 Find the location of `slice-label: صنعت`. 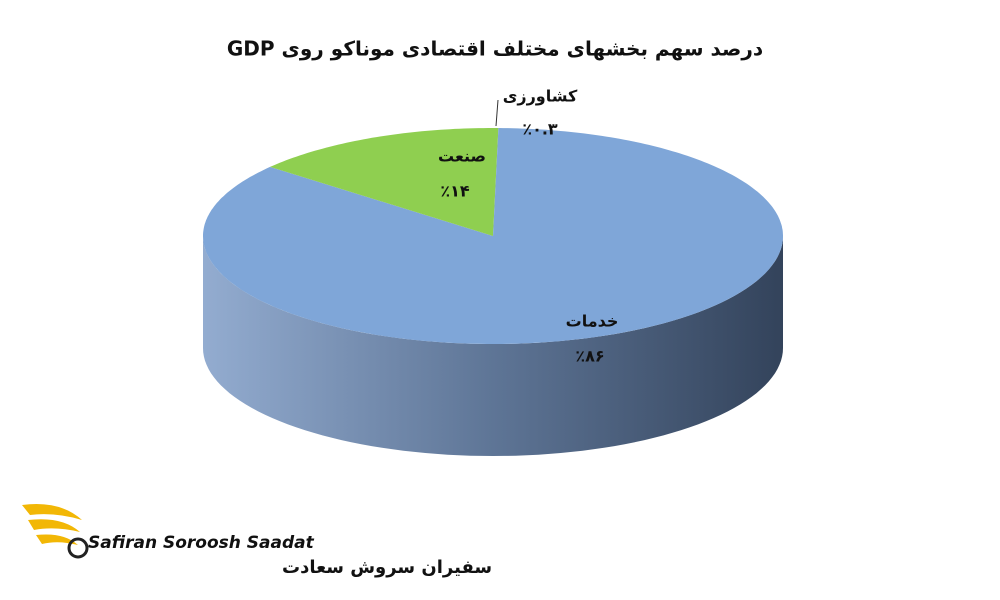

slice-label: صنعت is located at coordinates (462, 156).